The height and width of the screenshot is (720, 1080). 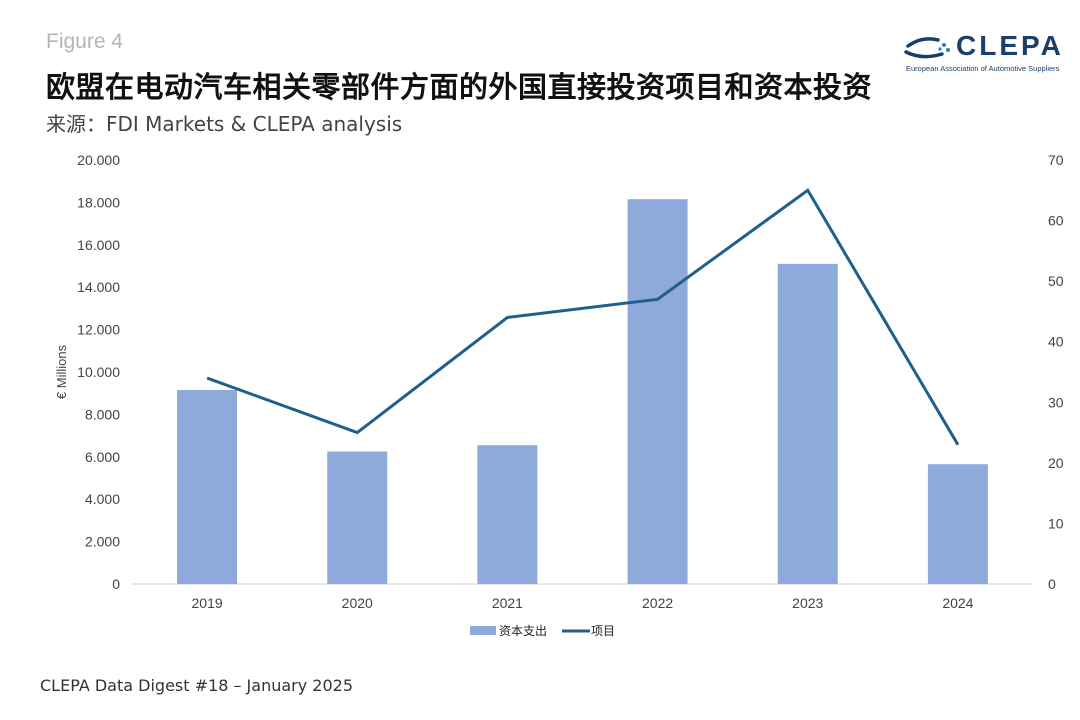 What do you see at coordinates (61, 371) in the screenshot?
I see `y-left-axis-label: € Millions` at bounding box center [61, 371].